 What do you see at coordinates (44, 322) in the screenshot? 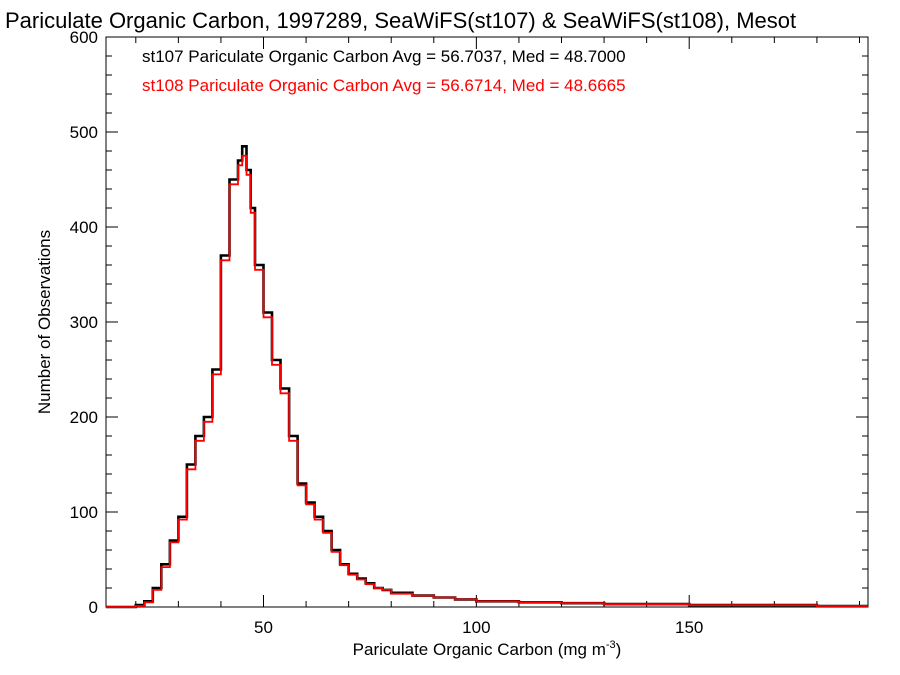
I see `y-axis-label: Number of Observations` at bounding box center [44, 322].